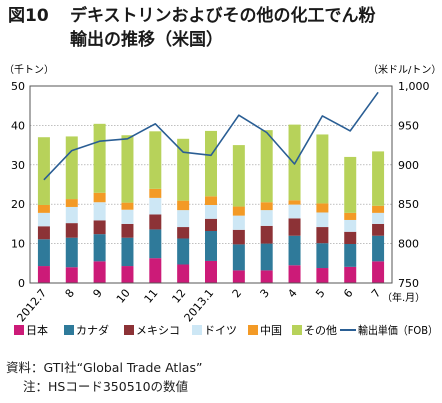 This screenshot has height=403, width=442. I want to click on title-line-1: デキストリンおよびその他の化工でん粉, so click(223, 16).